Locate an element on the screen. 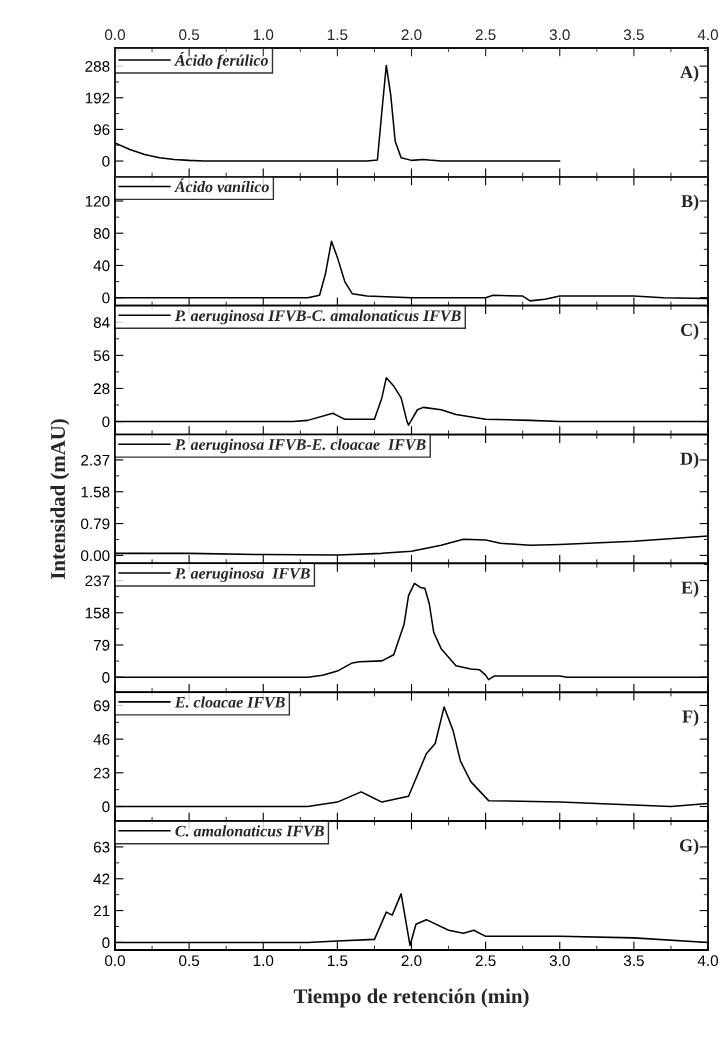  x-tick-label: 3.5 is located at coordinates (633, 961).